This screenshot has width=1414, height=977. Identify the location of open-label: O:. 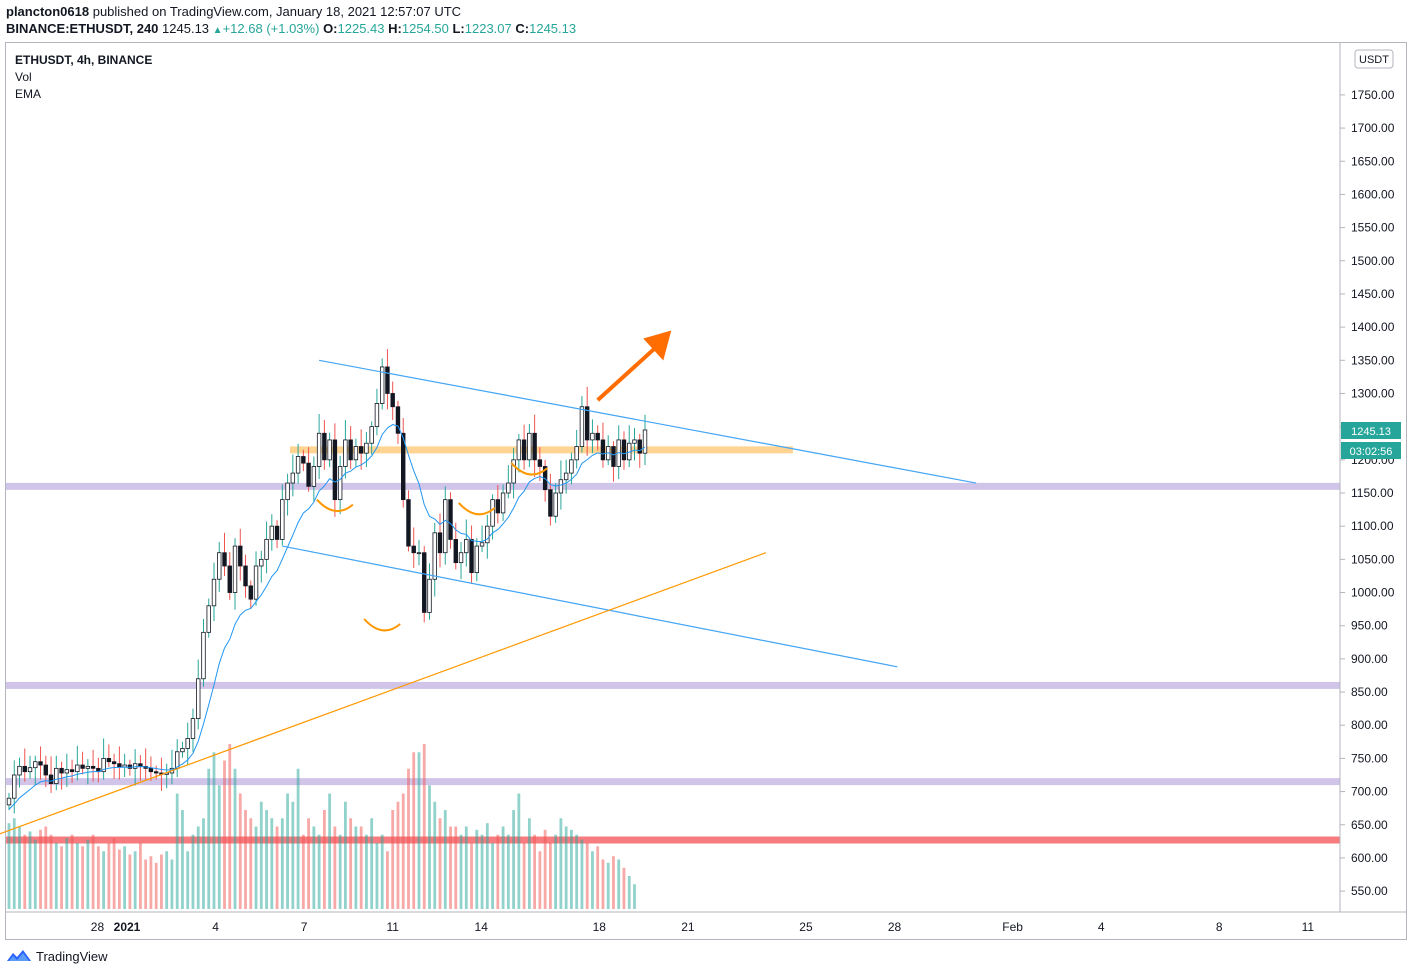
(330, 28).